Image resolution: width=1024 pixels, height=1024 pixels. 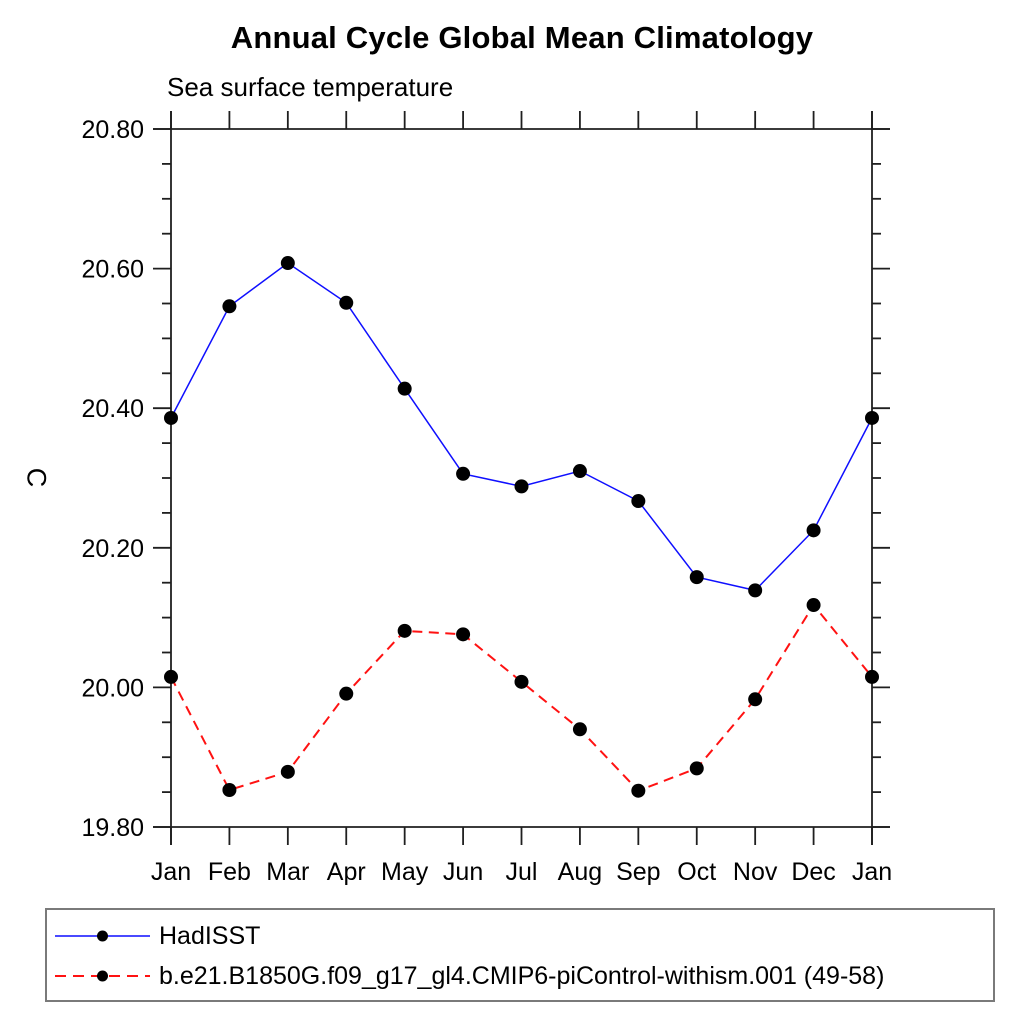 I want to click on x-tick-label: Feb, so click(x=229, y=872).